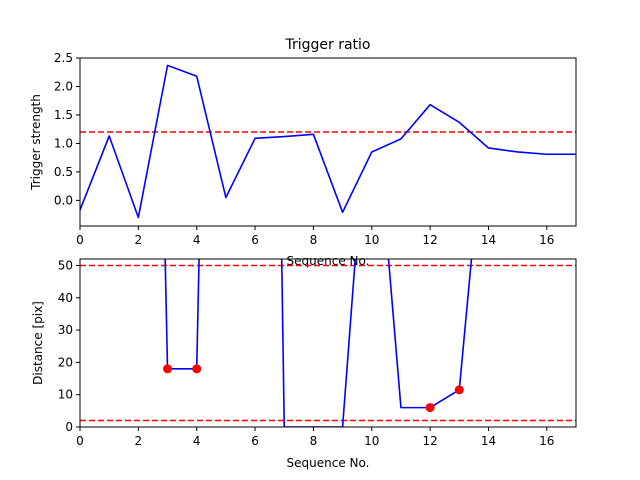 The height and width of the screenshot is (480, 640). I want to click on bot-xtick-label: 8, so click(314, 441).